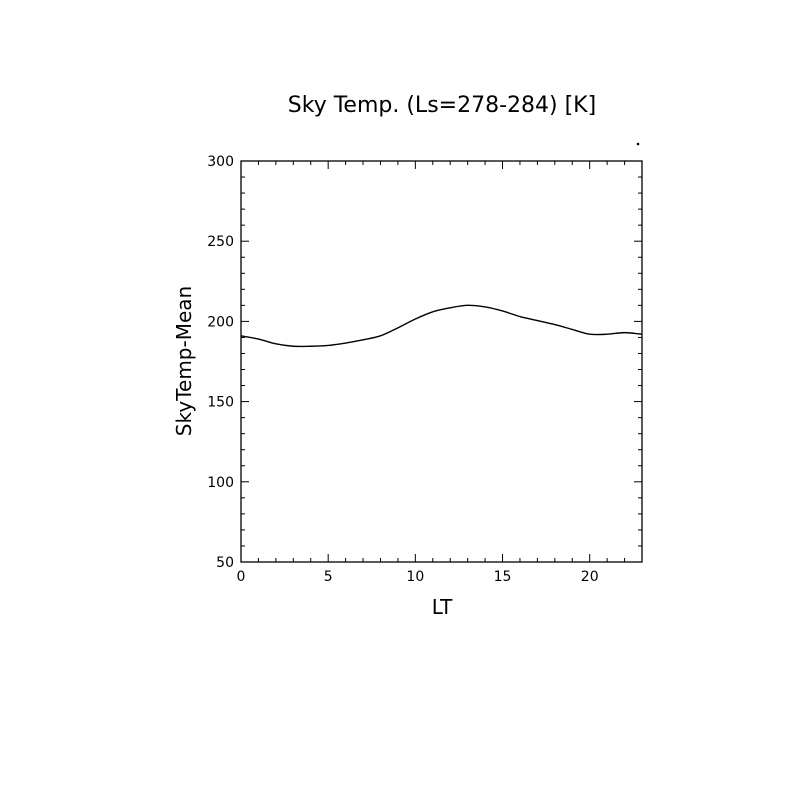 The image size is (804, 809). Describe the element at coordinates (442, 105) in the screenshot. I see `chart-title: Sky Temp. (Ls=278-284) [K]` at that location.